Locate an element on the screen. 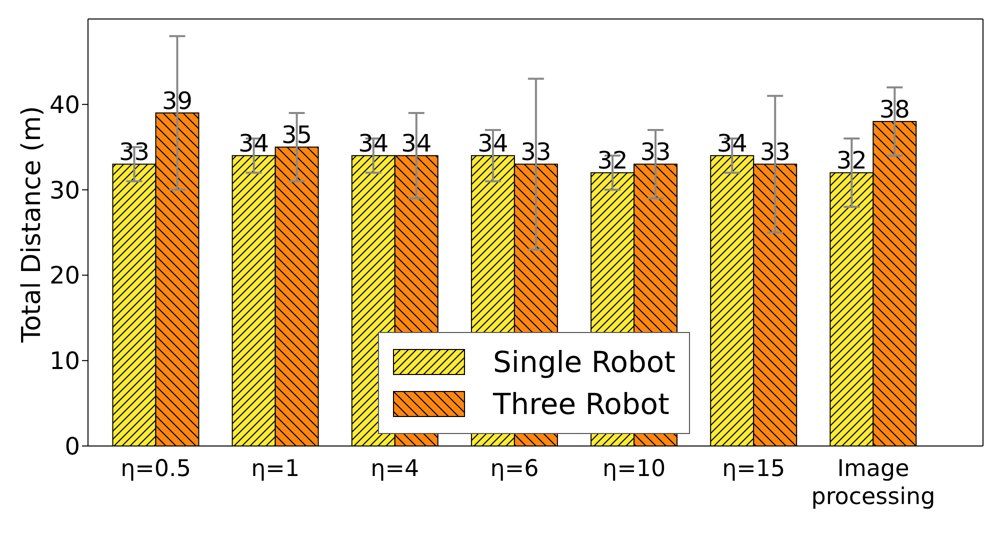 The width and height of the screenshot is (994, 536). y-tick-label: 10 is located at coordinates (64, 361).